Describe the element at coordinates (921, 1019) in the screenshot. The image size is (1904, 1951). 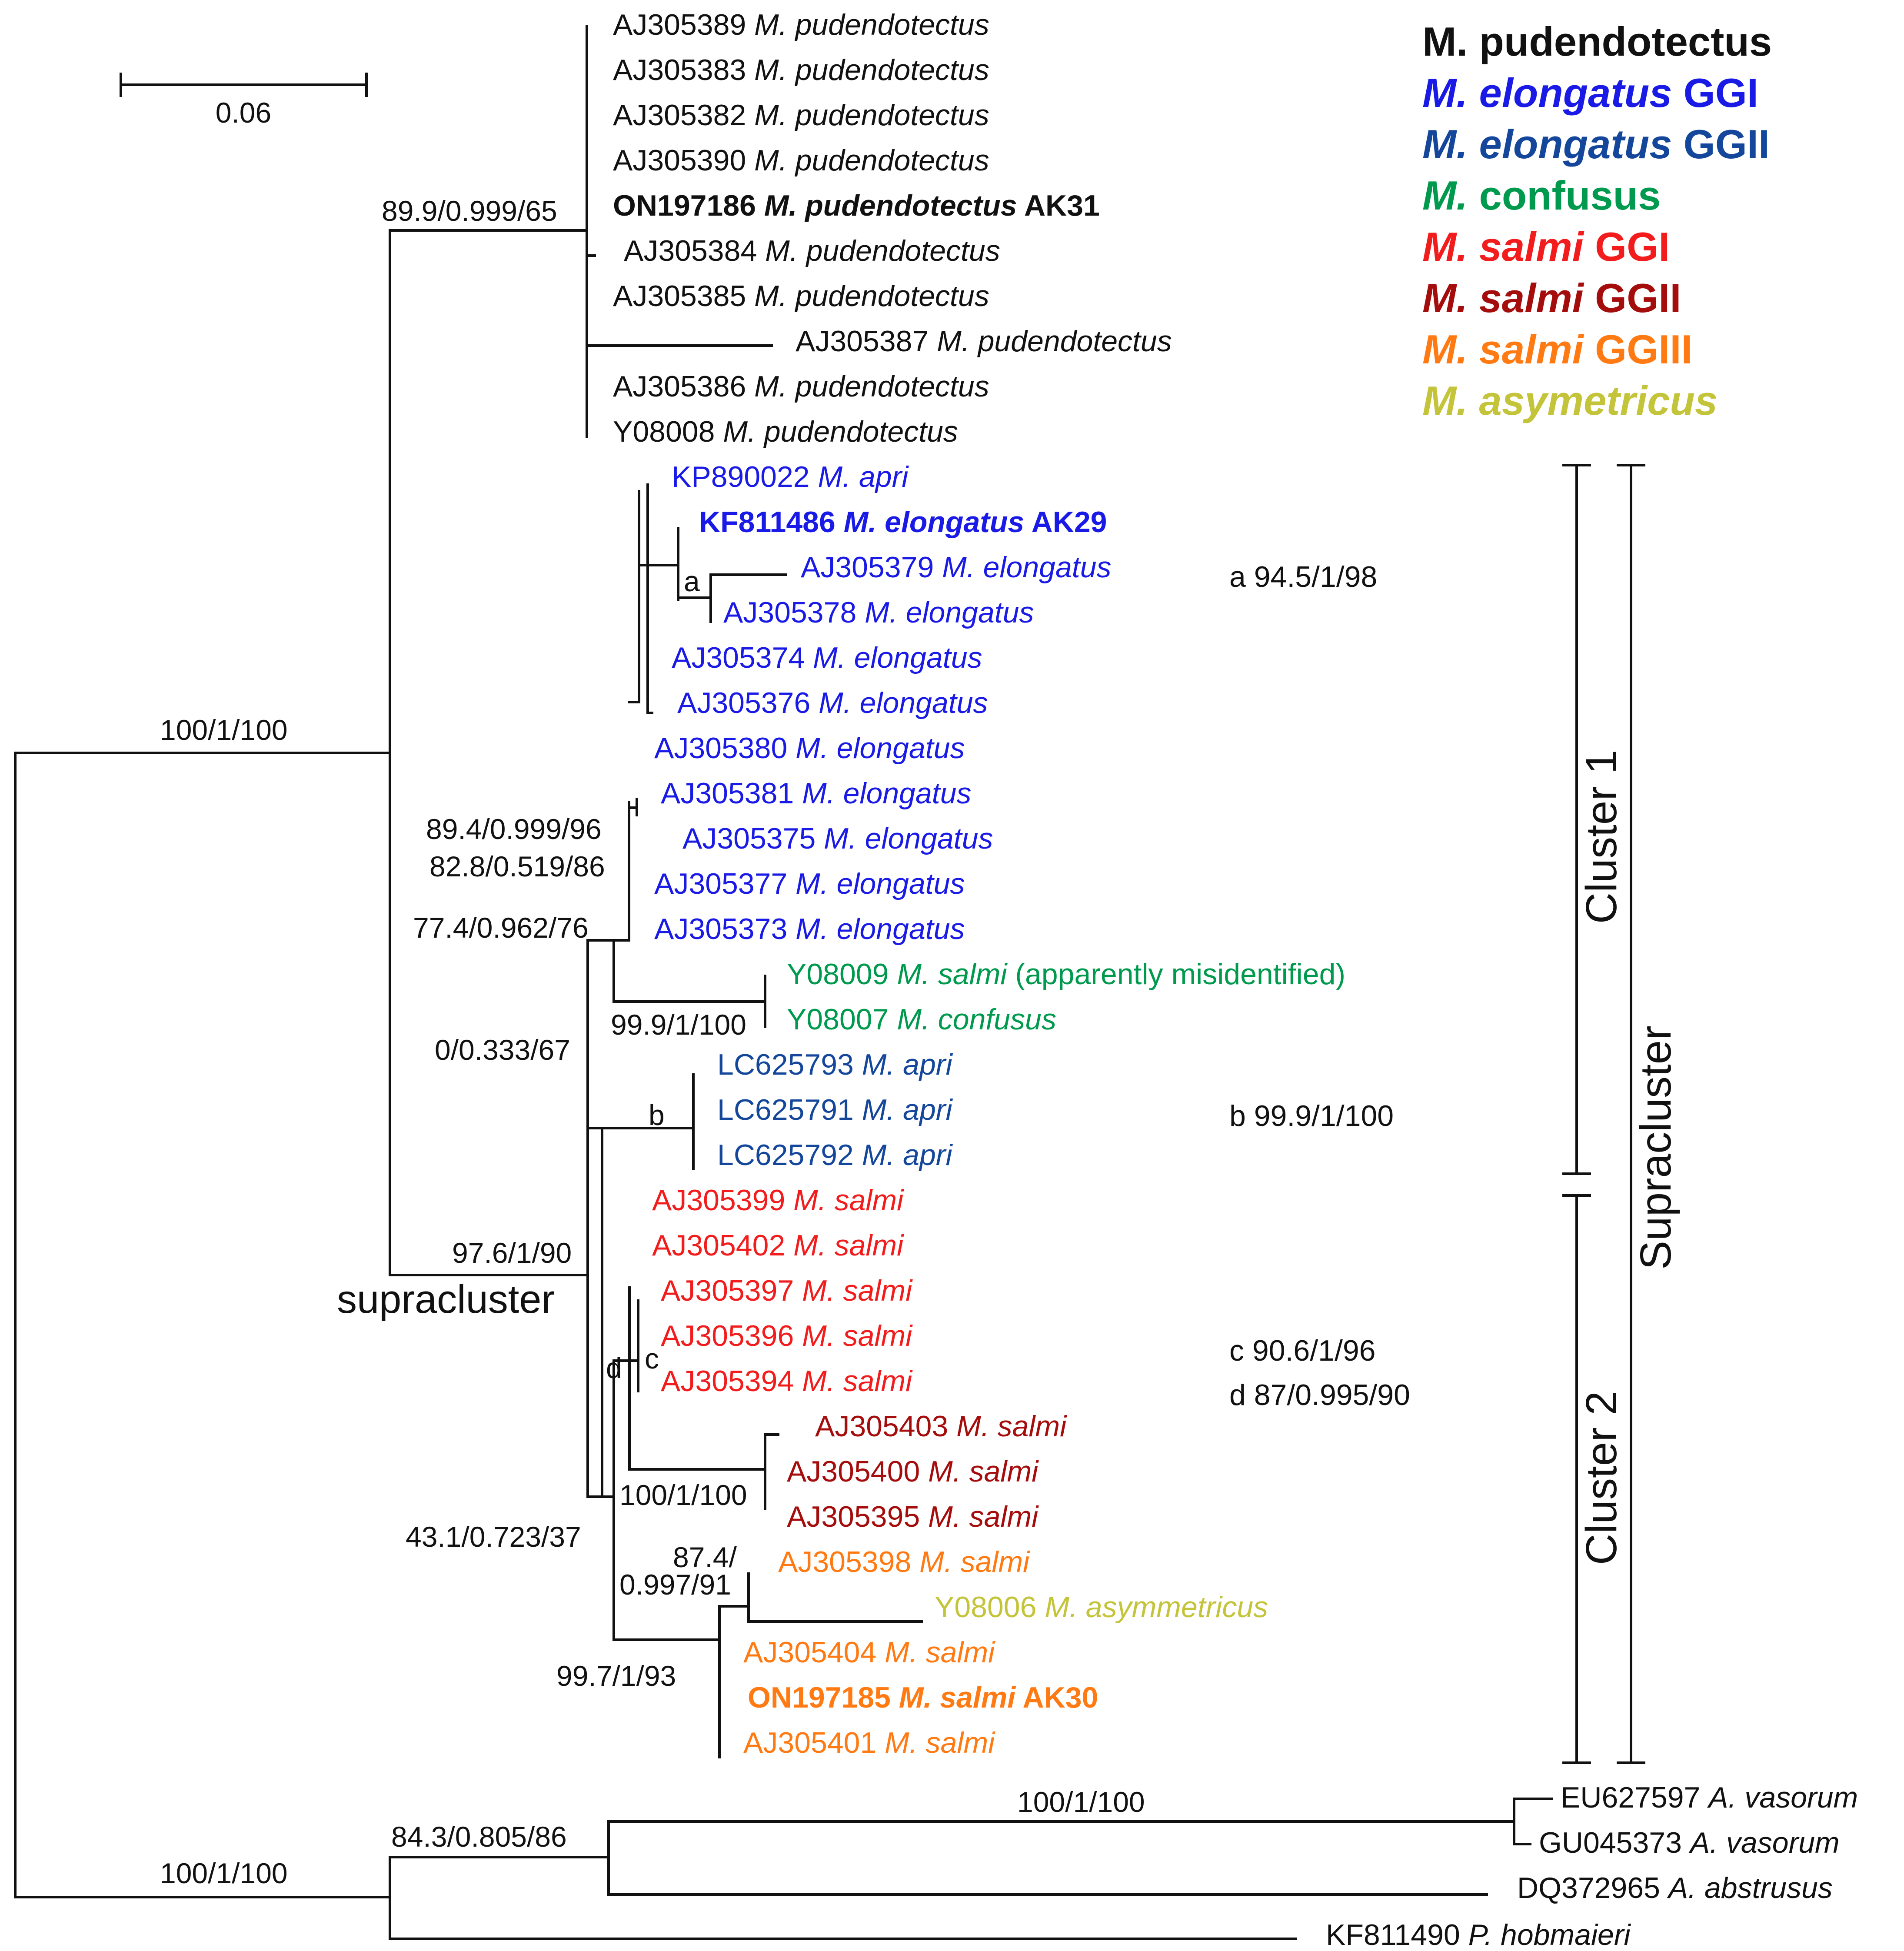
I see `taxon-label: Y08007 M. confusus` at that location.